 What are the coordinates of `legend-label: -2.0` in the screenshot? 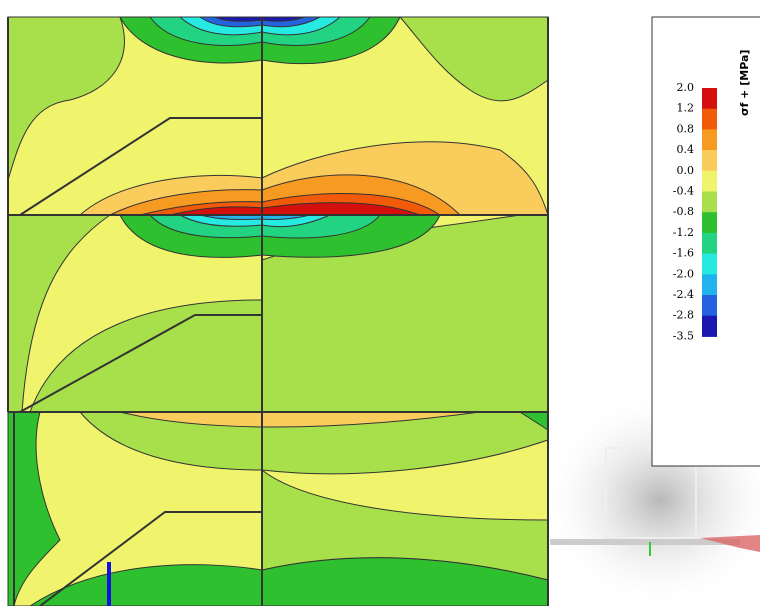 It's located at (683, 273).